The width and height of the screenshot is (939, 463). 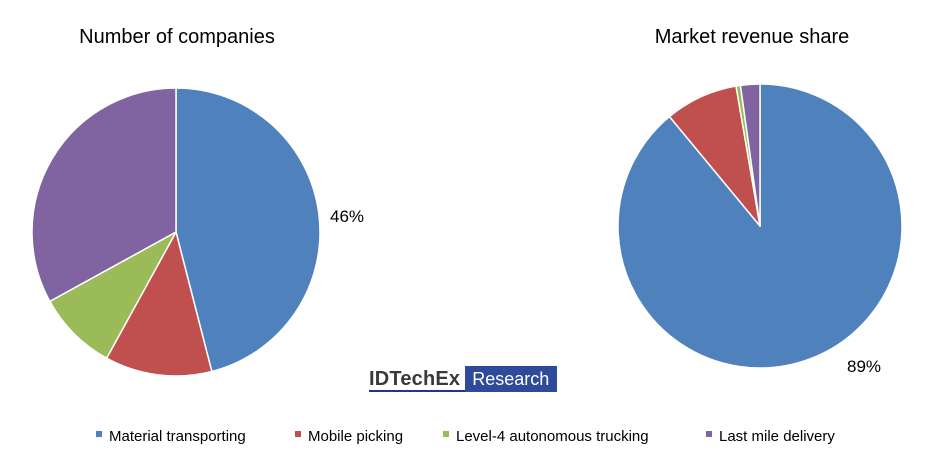 What do you see at coordinates (355, 436) in the screenshot?
I see `legend-label-mobile-picking: Mobile picking` at bounding box center [355, 436].